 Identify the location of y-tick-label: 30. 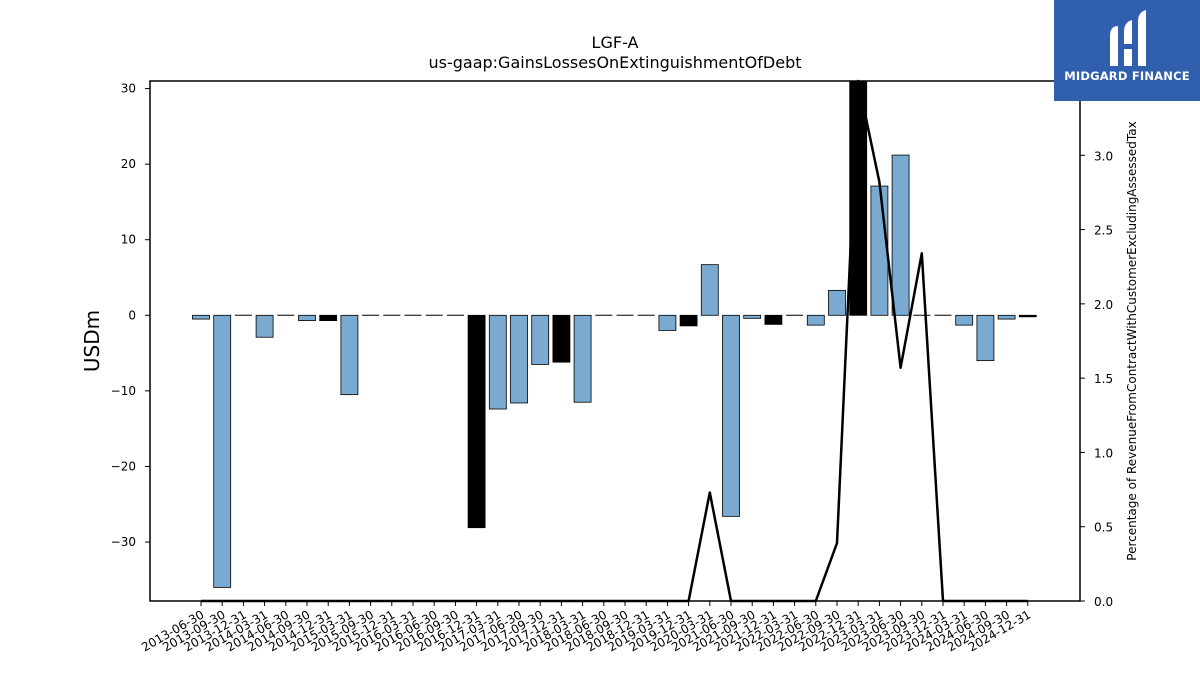
(128, 89).